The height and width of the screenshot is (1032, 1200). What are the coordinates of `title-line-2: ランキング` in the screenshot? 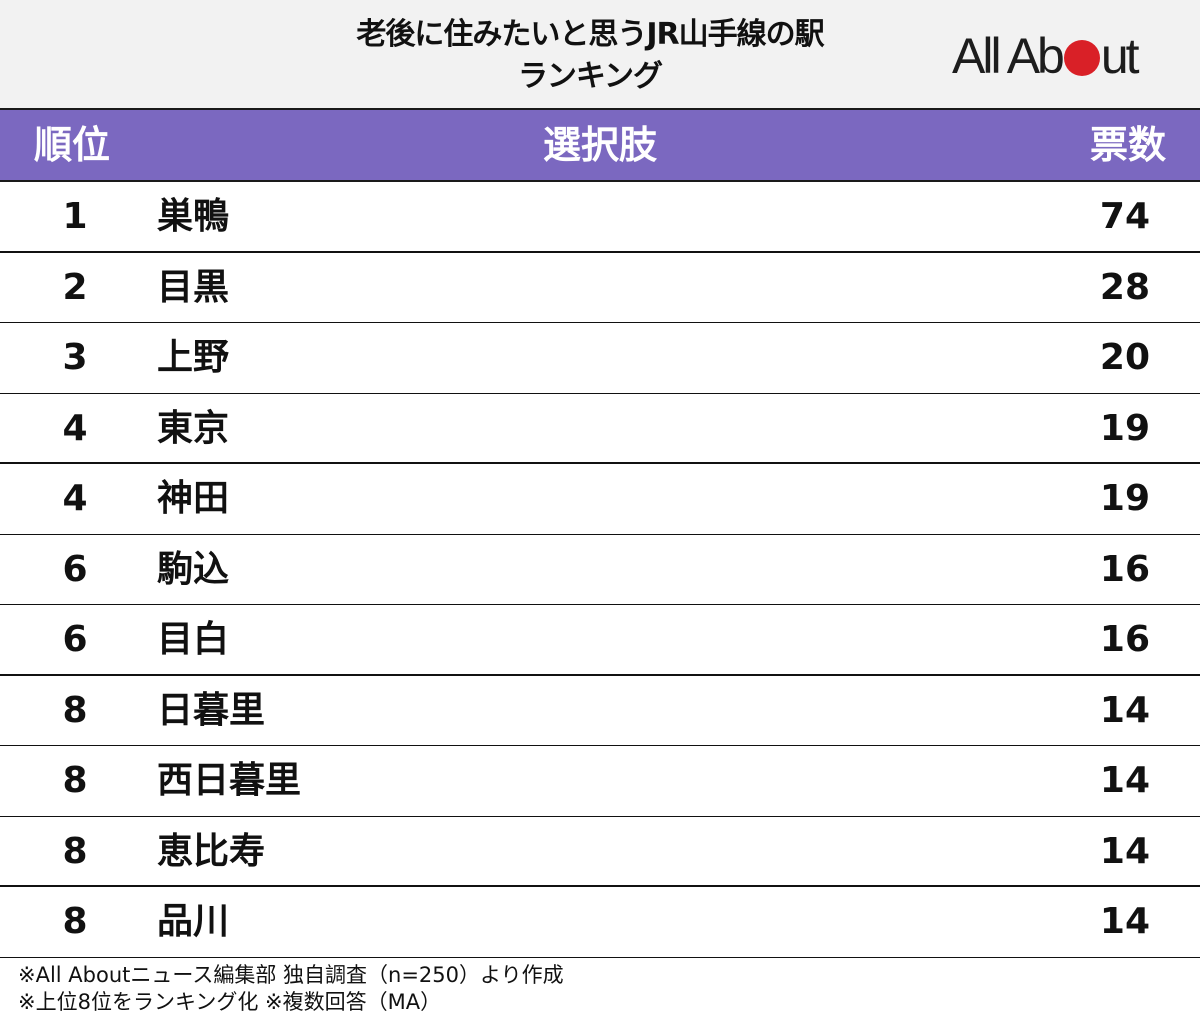 It's located at (590, 76).